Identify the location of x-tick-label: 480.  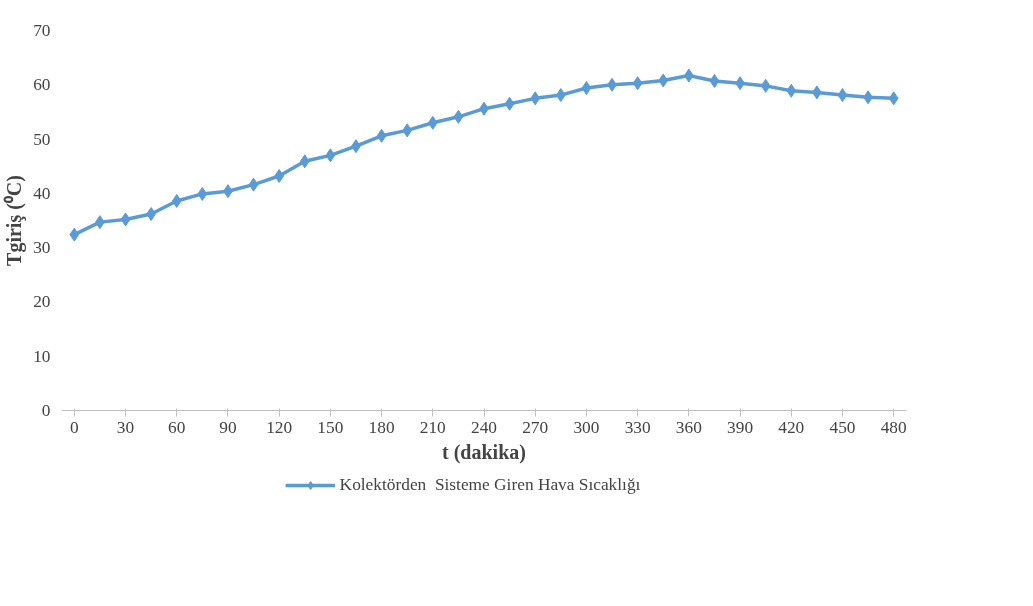
(893, 427).